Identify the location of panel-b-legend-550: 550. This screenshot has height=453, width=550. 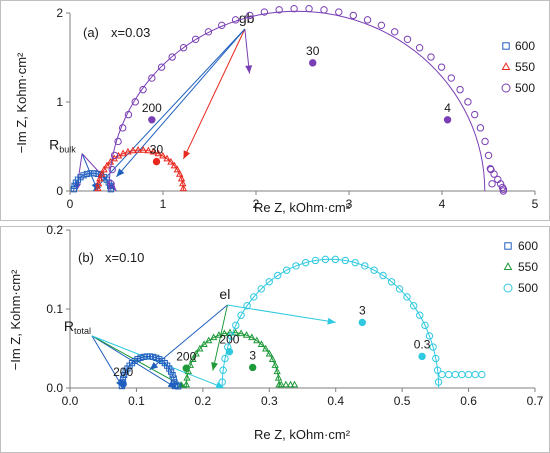
(528, 267).